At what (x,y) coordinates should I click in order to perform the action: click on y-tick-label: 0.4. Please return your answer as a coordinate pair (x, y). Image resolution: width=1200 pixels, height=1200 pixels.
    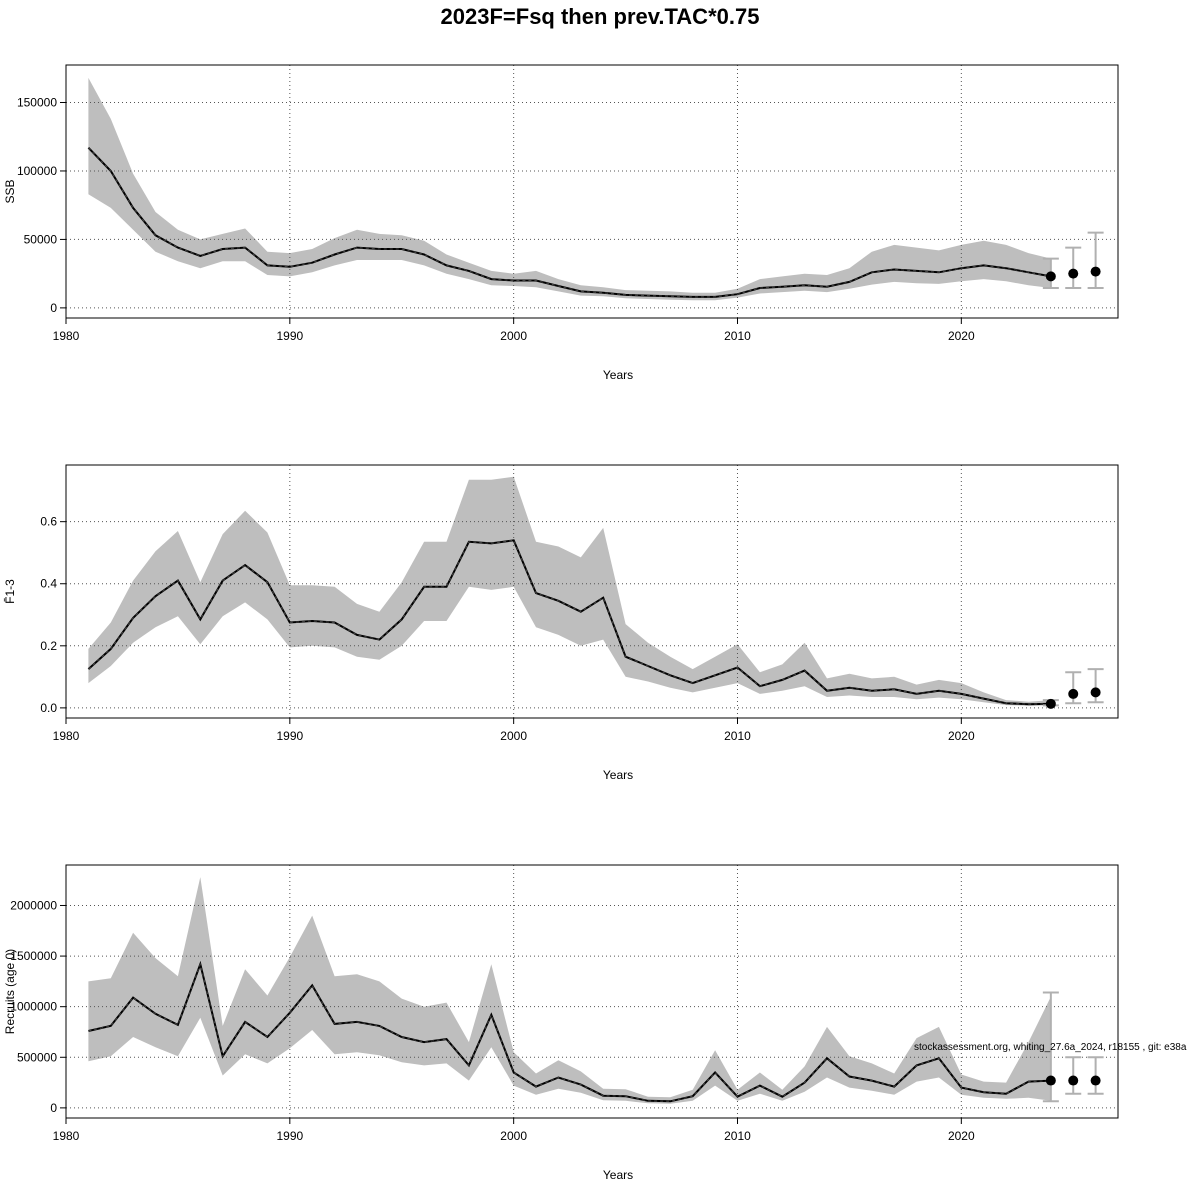
    Looking at the image, I should click on (48, 584).